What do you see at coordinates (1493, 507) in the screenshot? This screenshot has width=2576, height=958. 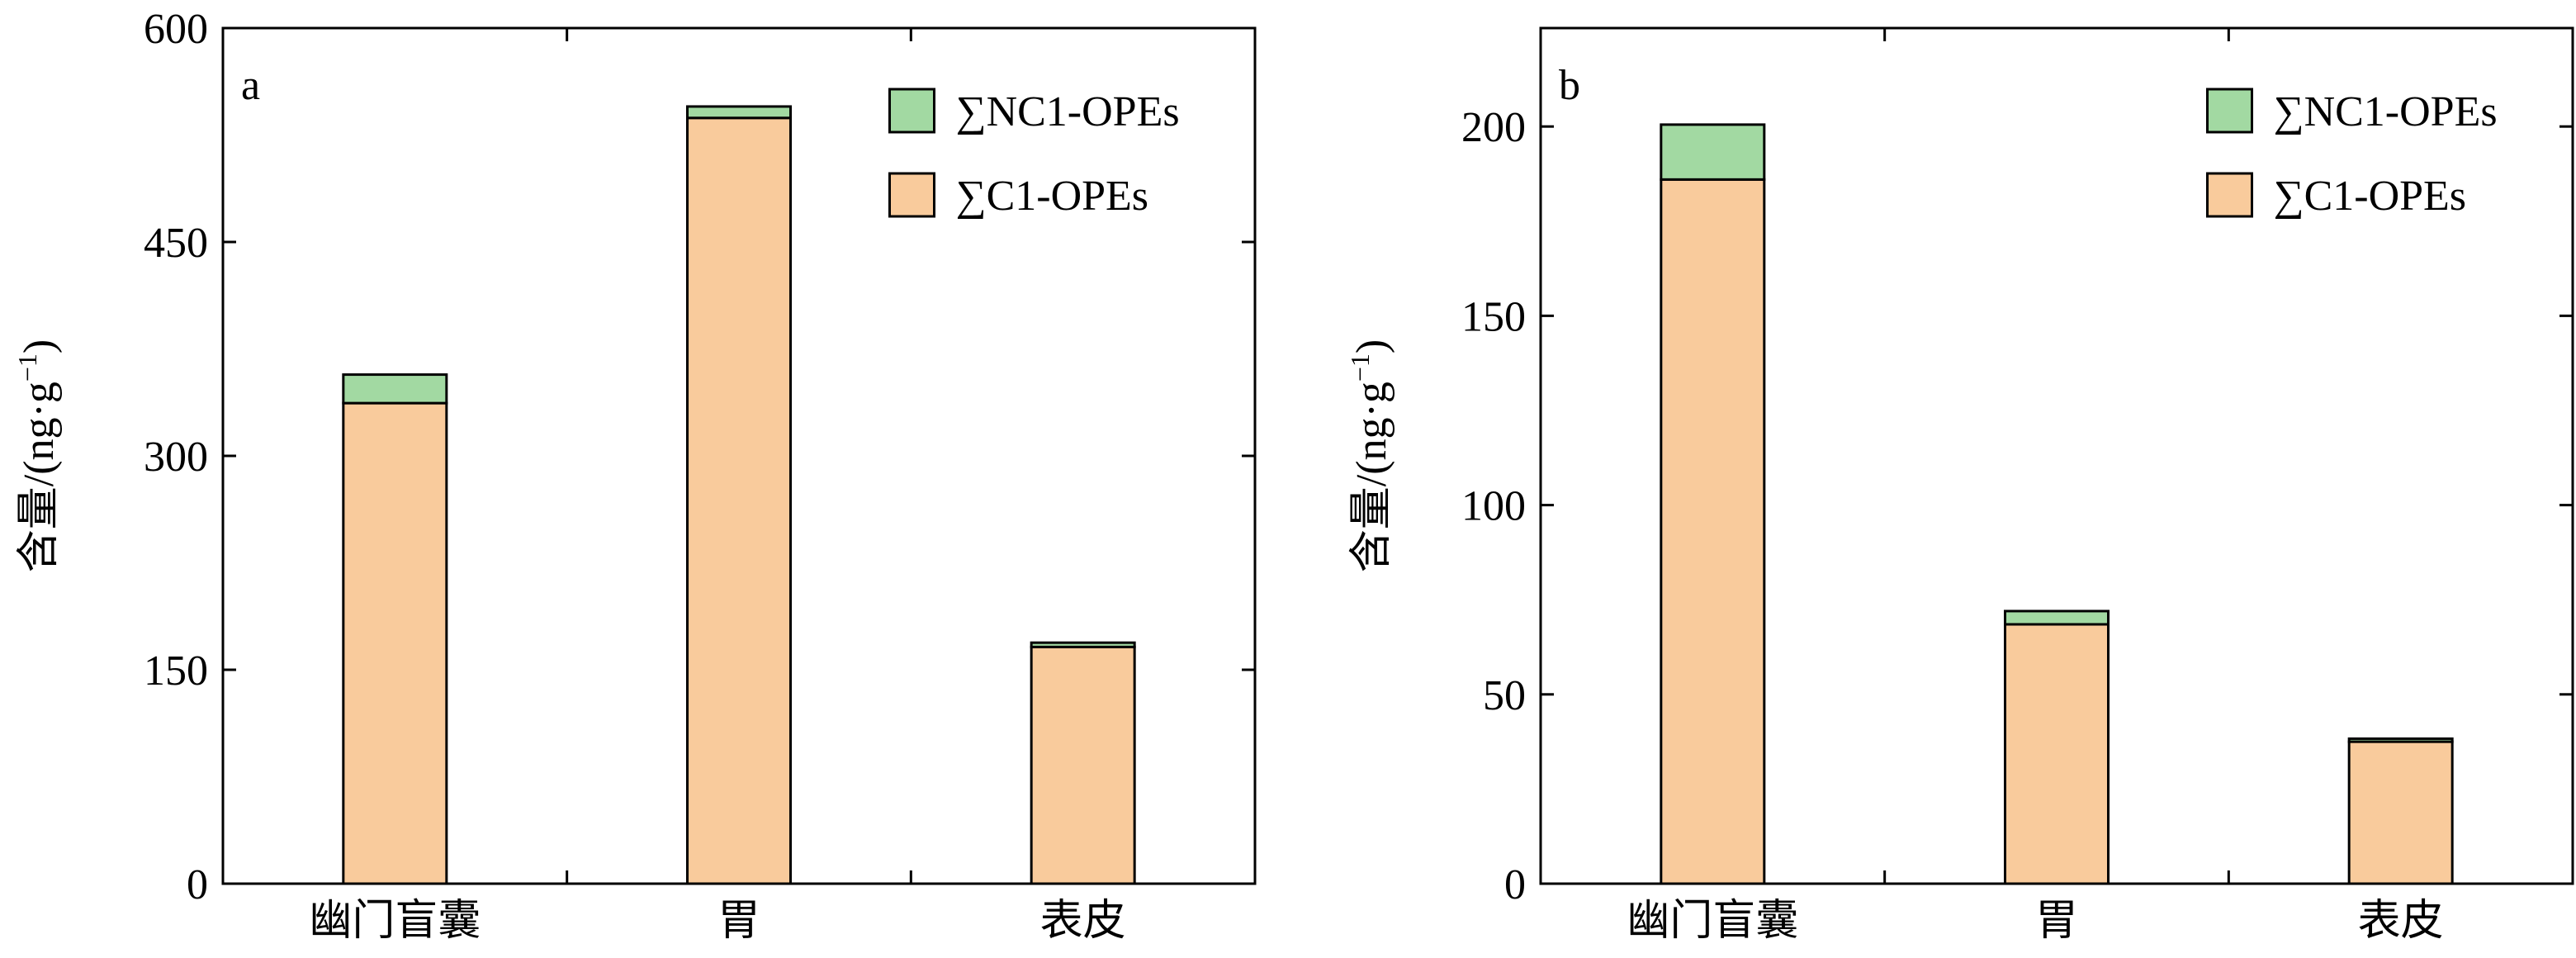 I see `y-tick-label: 100` at bounding box center [1493, 507].